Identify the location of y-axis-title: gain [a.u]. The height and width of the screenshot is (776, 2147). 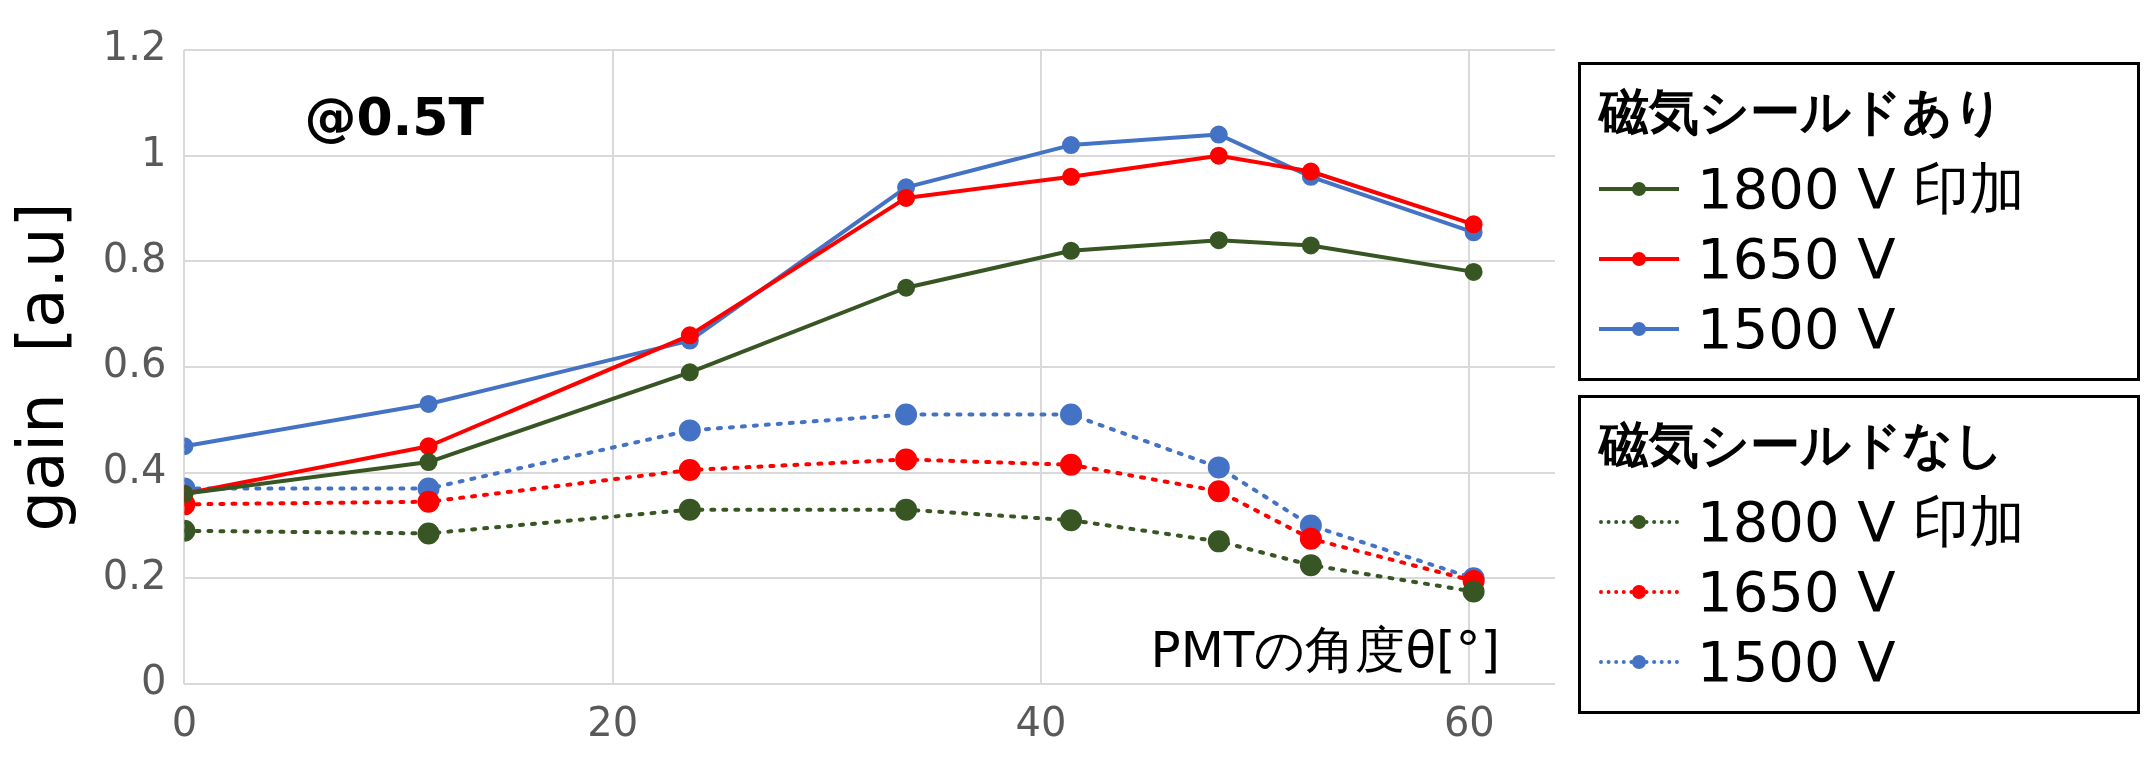
(41, 367).